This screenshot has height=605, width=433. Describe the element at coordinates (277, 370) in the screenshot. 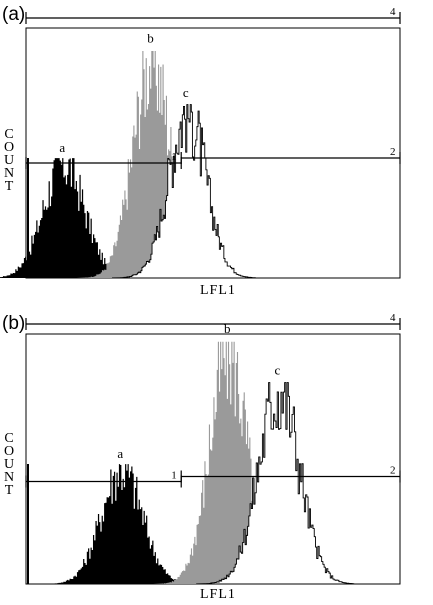

I see `series-label-c-b: c` at that location.